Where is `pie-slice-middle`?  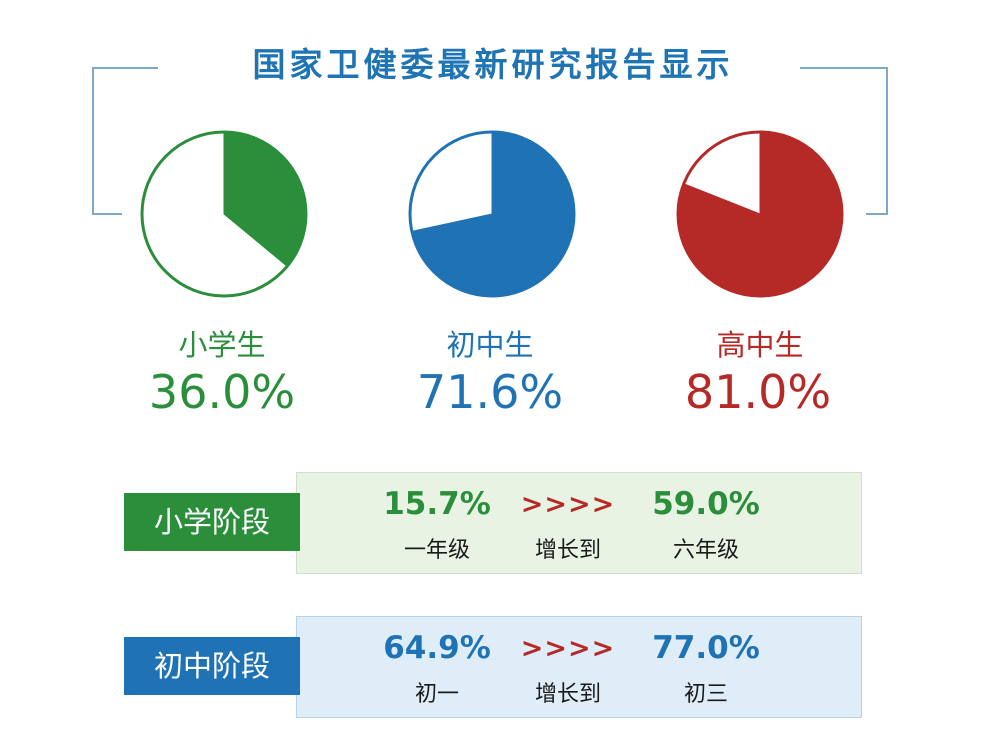 pie-slice-middle is located at coordinates (493, 214).